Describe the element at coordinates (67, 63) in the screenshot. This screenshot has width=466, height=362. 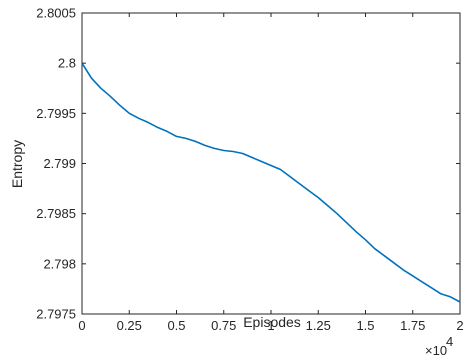
I see `y-tick-label: 2.8` at that location.